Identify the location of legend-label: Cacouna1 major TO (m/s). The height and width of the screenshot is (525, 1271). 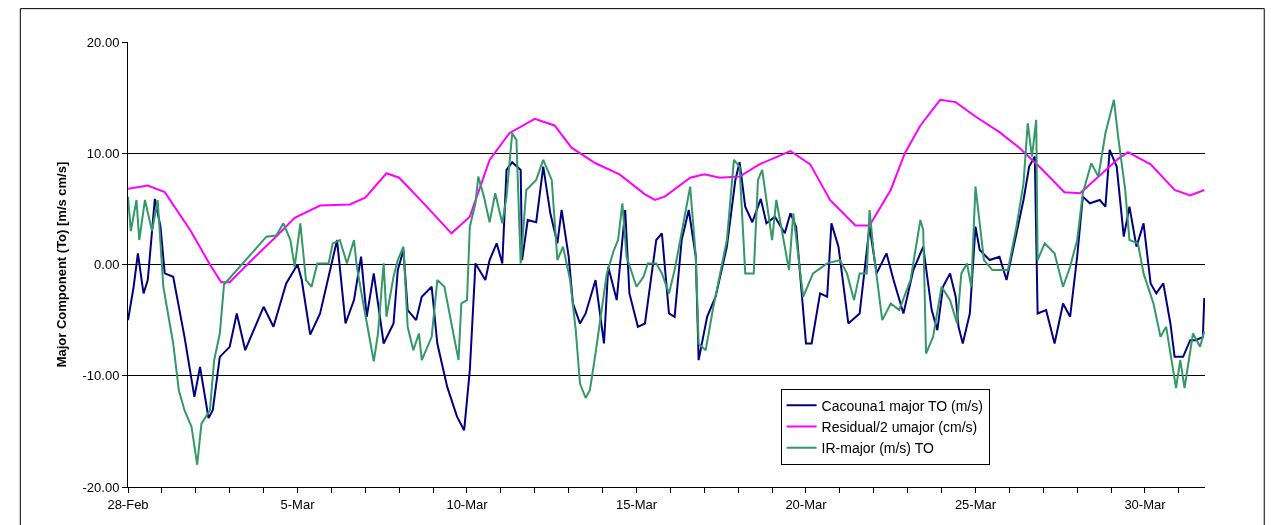
(902, 405).